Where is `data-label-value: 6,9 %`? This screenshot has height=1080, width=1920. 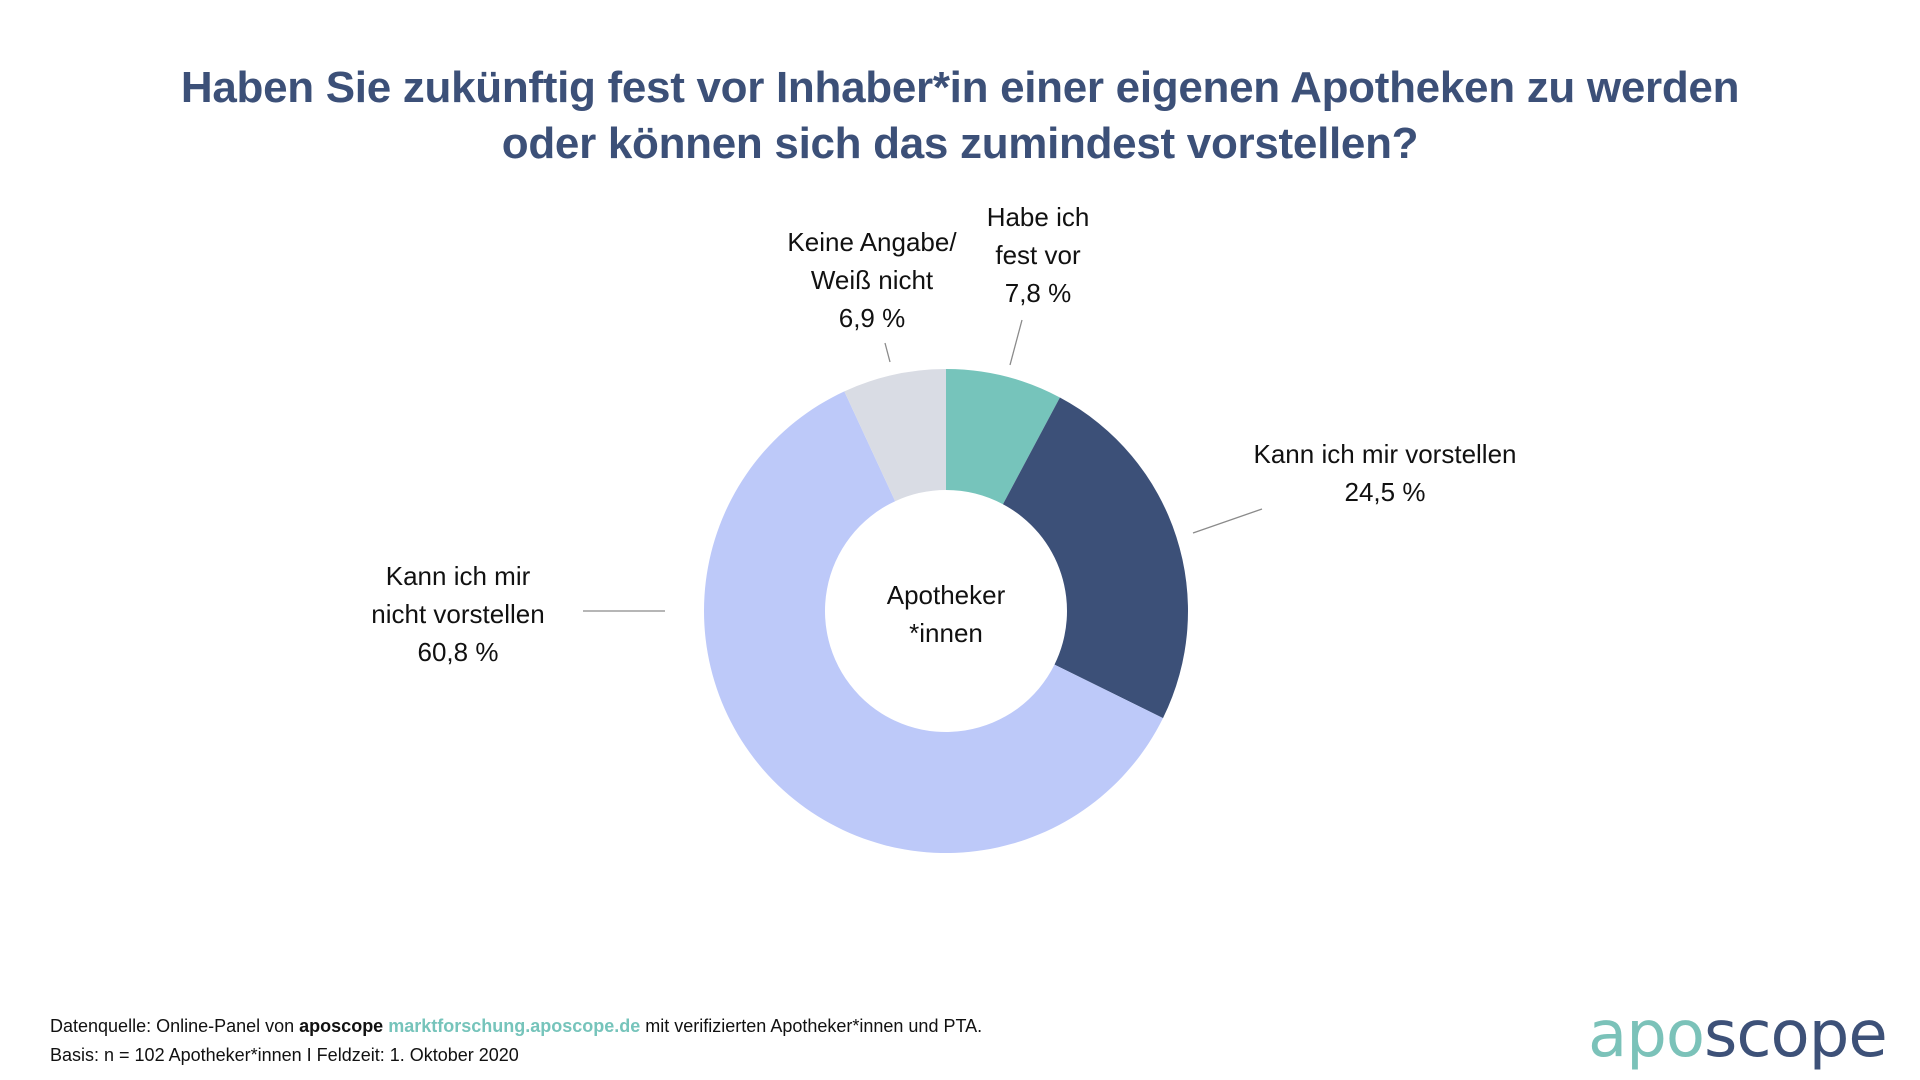 data-label-value: 6,9 % is located at coordinates (872, 318).